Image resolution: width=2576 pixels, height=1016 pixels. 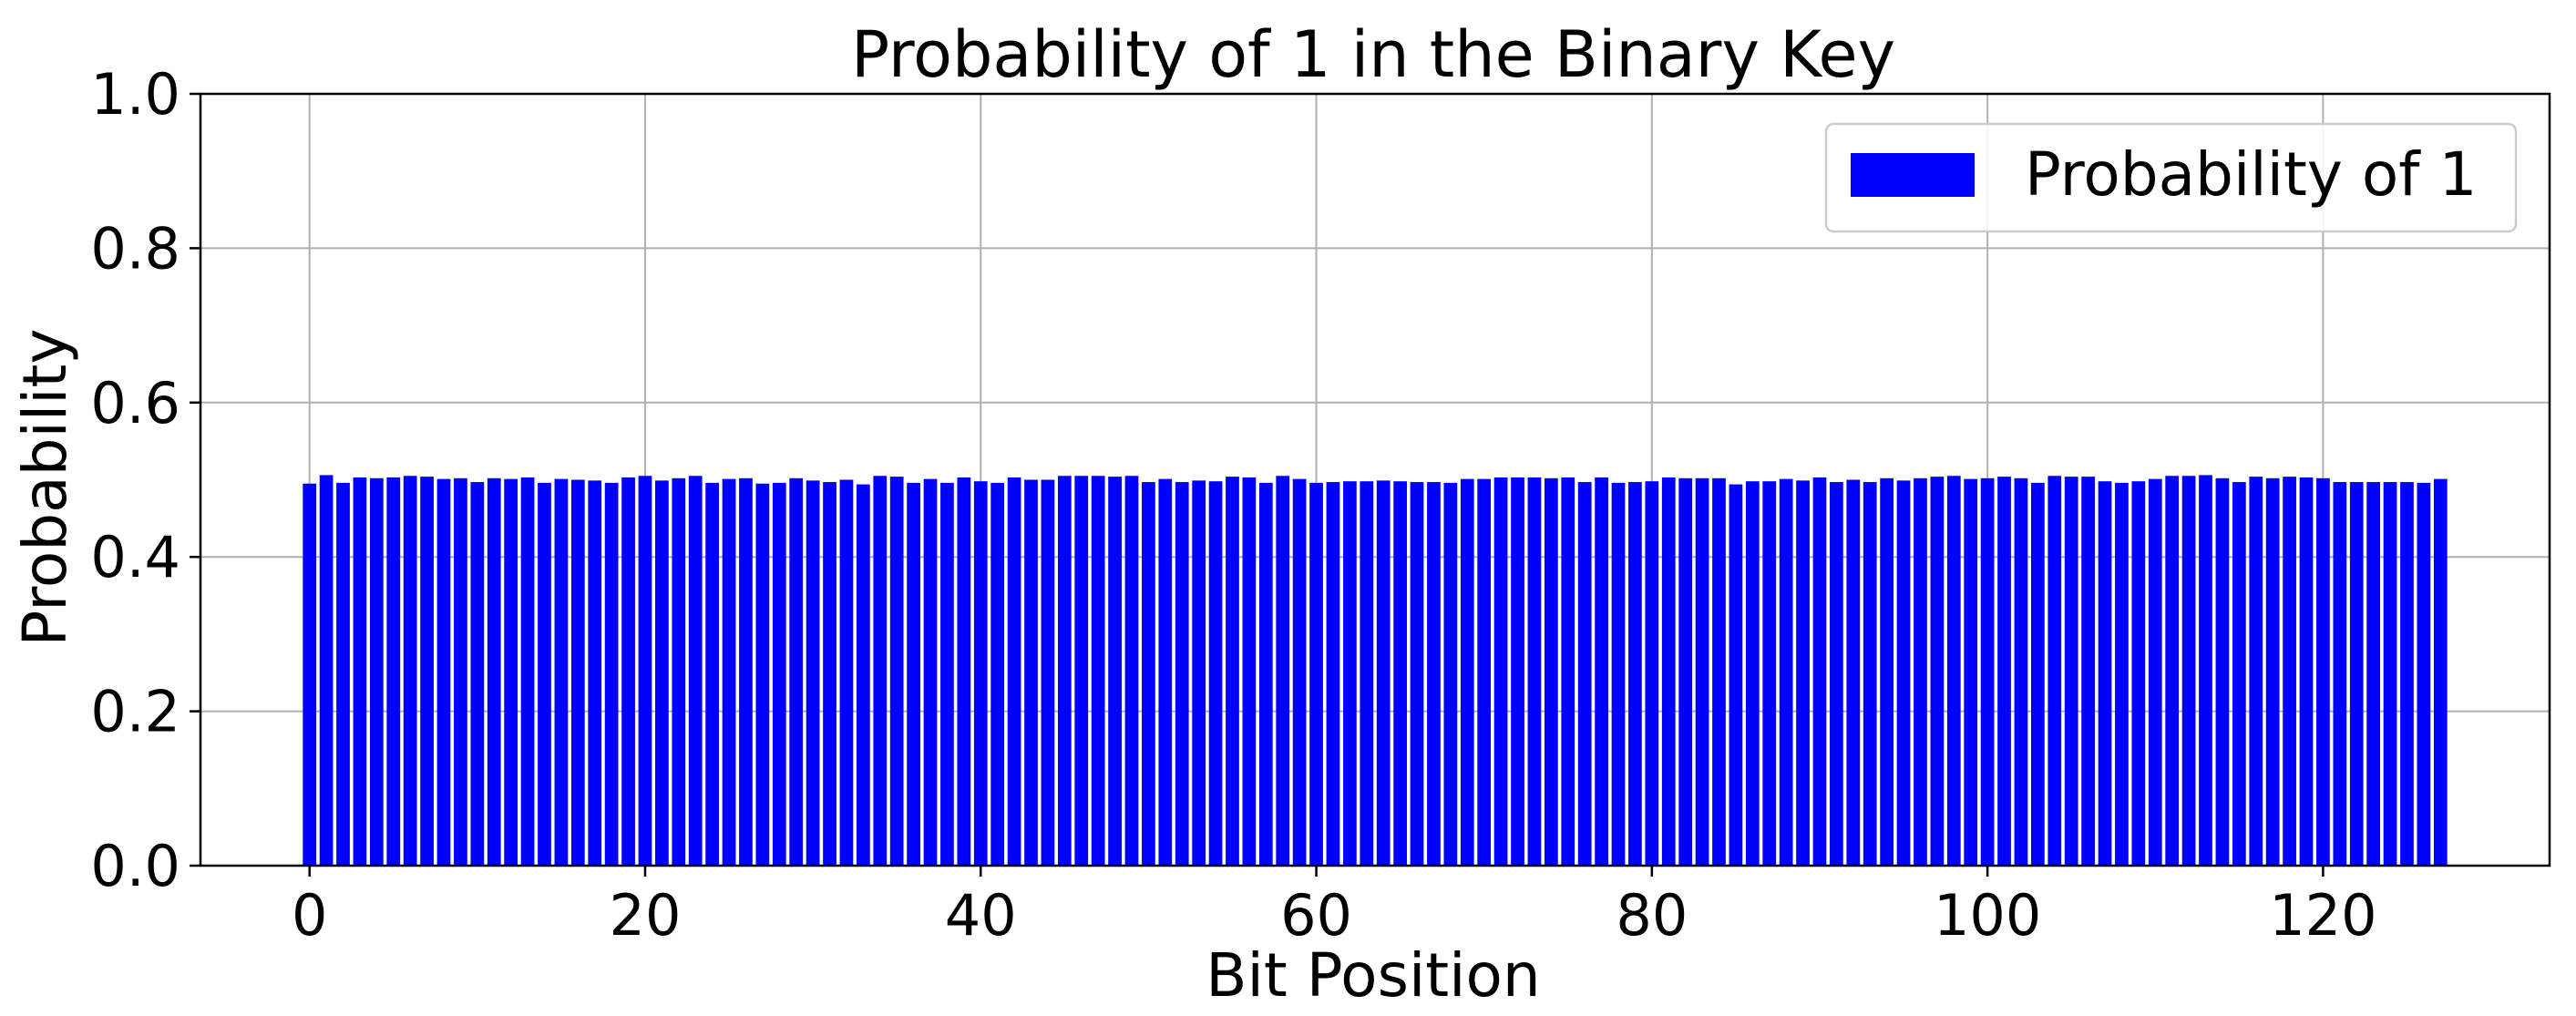 I want to click on legend-box, so click(x=2171, y=177).